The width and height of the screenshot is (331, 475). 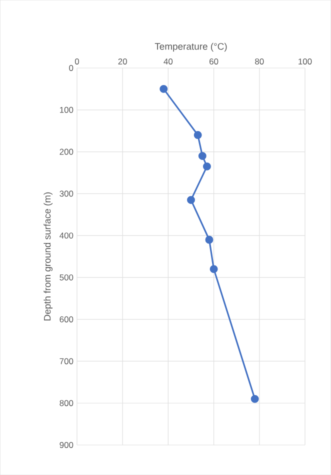 What do you see at coordinates (214, 61) in the screenshot?
I see `x-tick-label: 60` at bounding box center [214, 61].